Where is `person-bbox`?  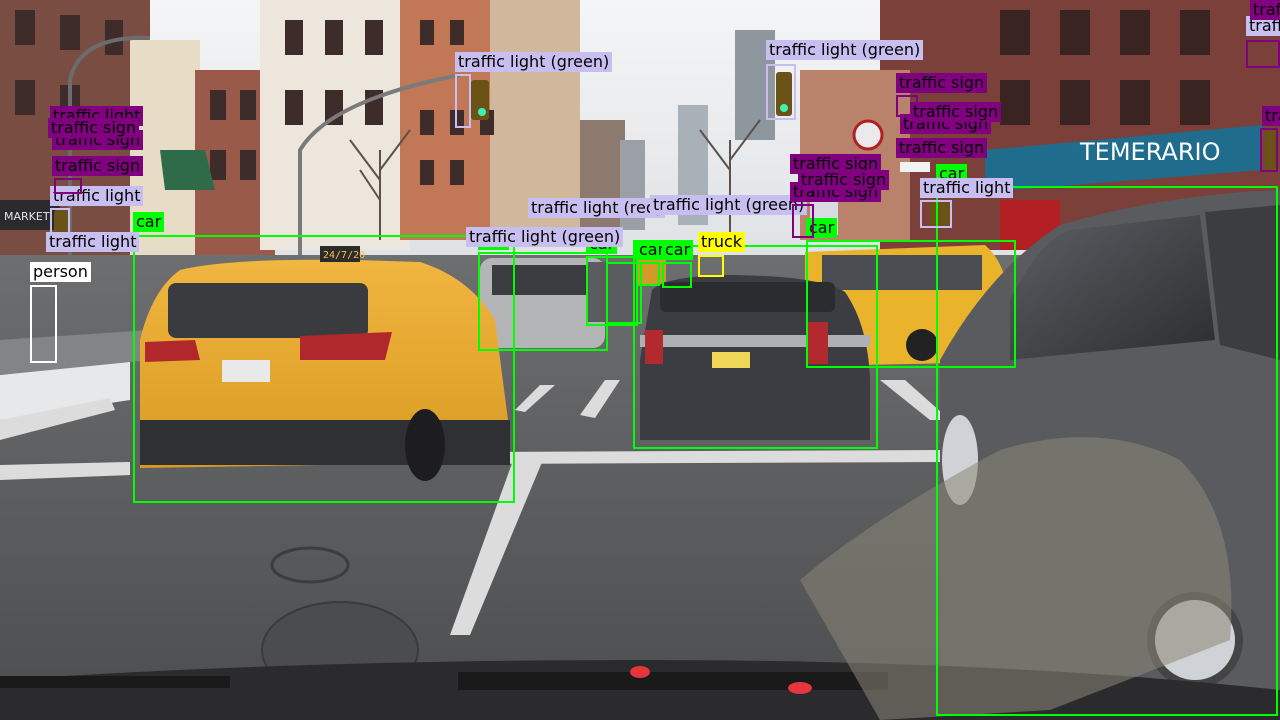 person-bbox is located at coordinates (43, 324).